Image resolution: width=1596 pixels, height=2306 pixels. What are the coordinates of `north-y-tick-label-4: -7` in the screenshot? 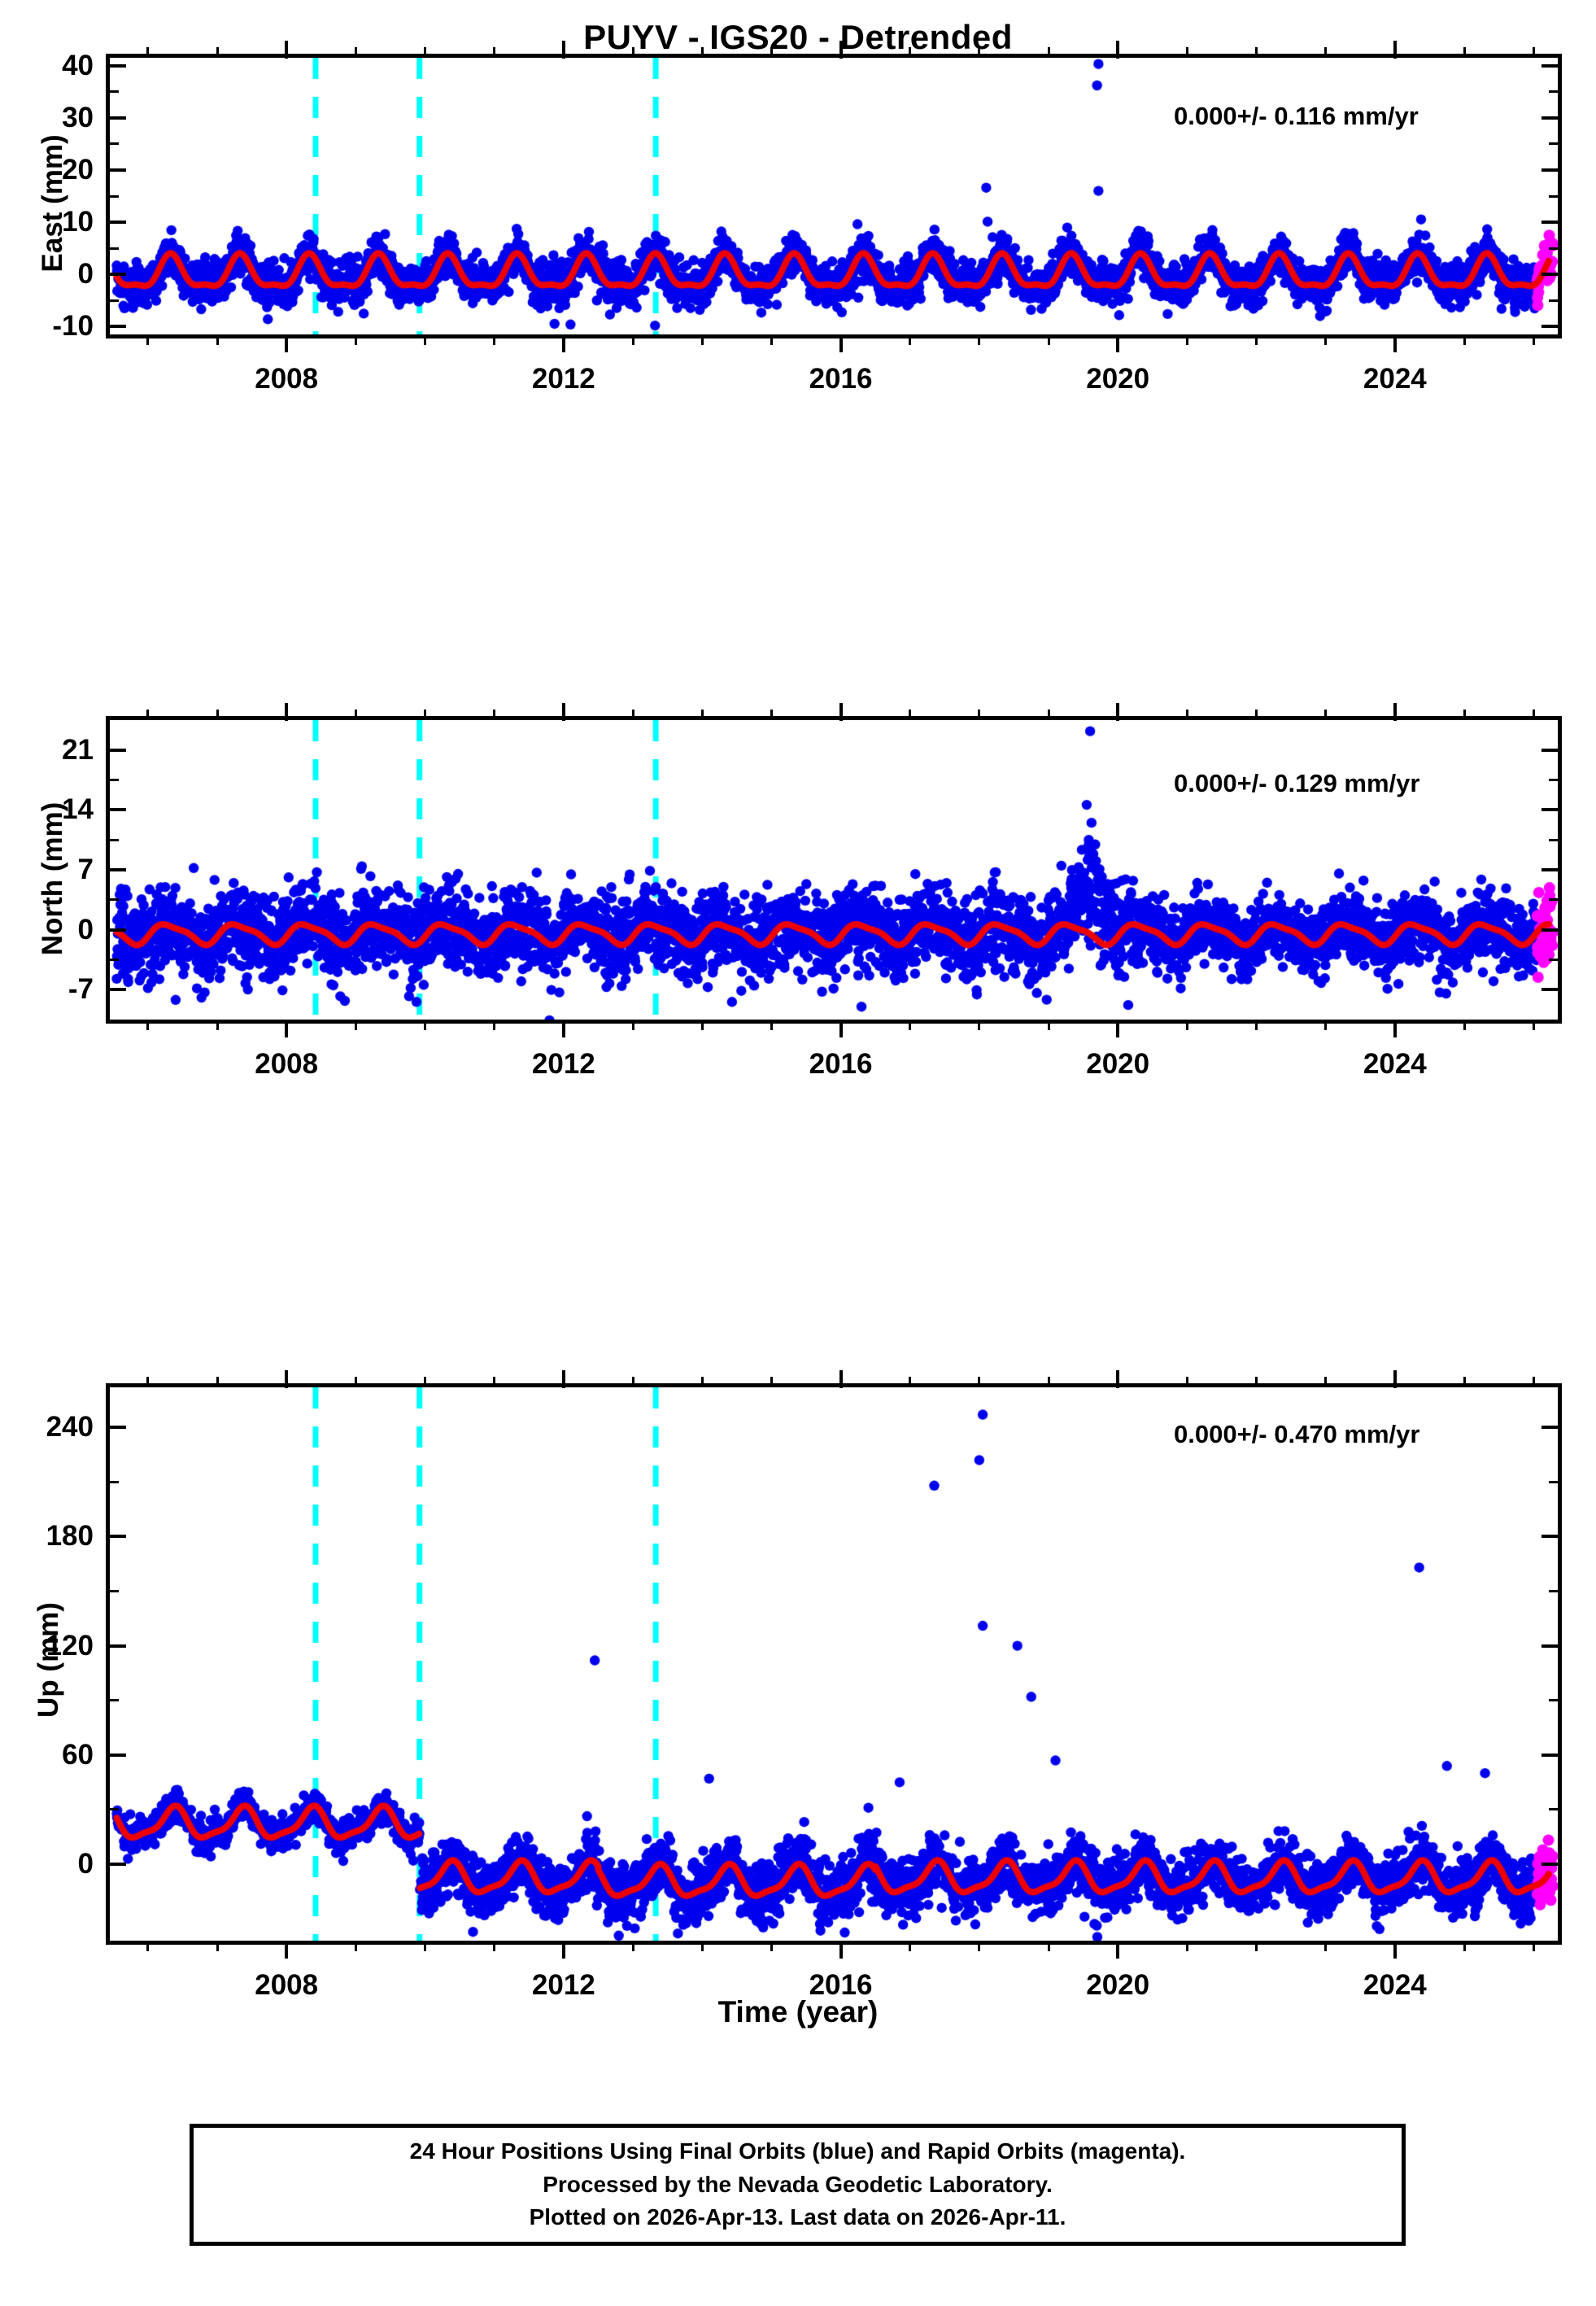 It's located at (81, 989).